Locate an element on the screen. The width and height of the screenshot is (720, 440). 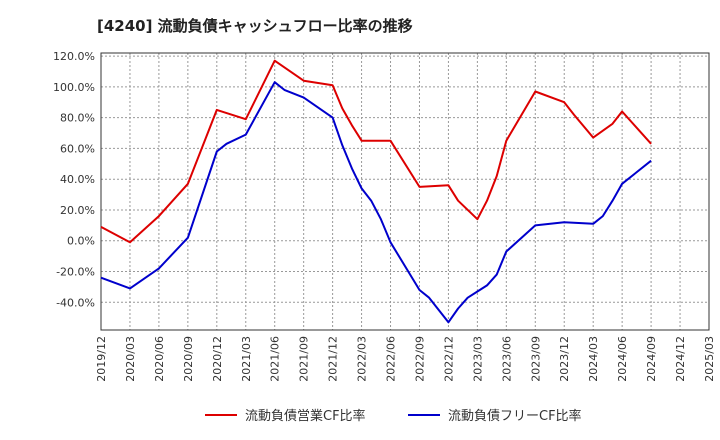
x-tick-label: 2023/09 is located at coordinates (535, 359).